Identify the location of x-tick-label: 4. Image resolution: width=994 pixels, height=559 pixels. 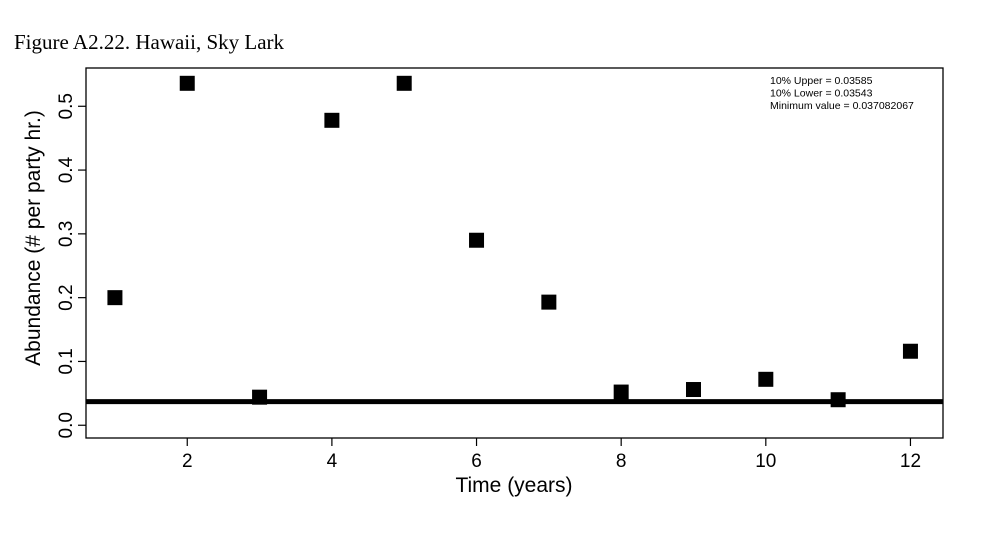
(332, 461).